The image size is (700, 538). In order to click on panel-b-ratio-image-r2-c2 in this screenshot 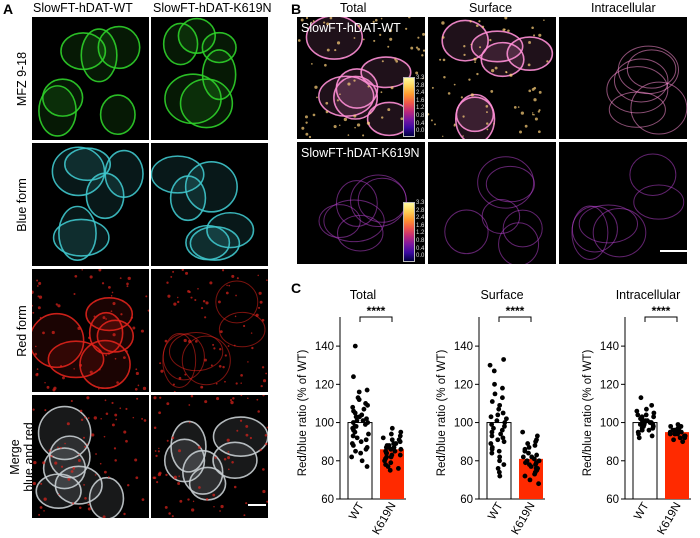, I will do `click(492, 203)`.